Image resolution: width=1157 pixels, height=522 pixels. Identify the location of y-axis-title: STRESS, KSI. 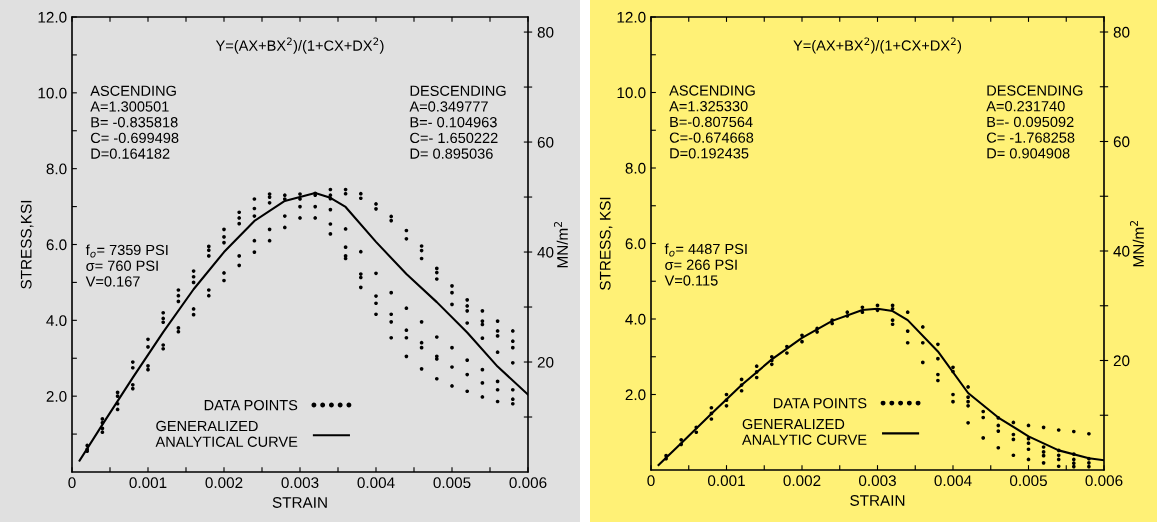
(606, 243).